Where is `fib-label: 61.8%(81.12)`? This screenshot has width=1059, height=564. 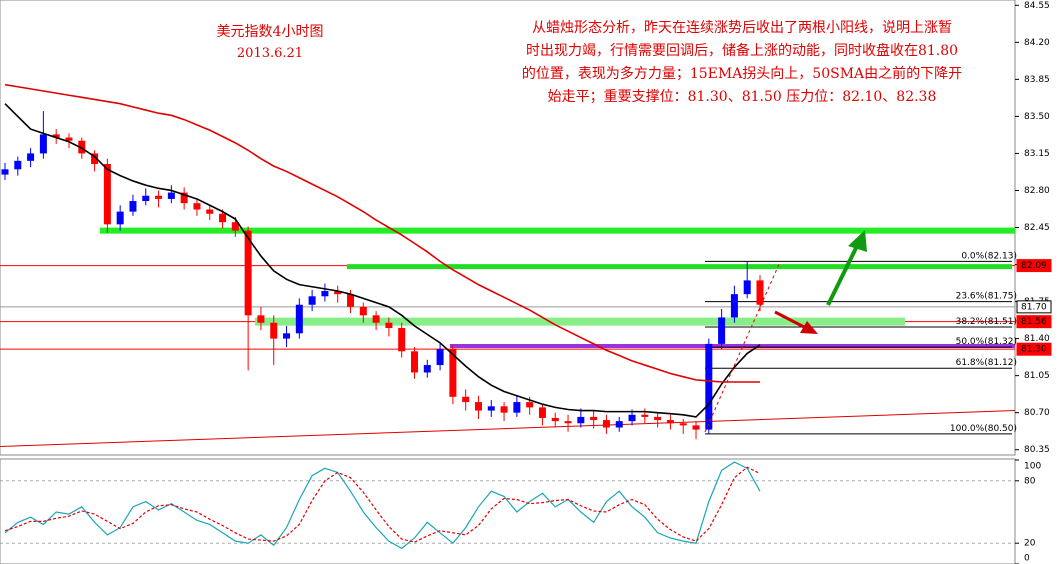
fib-label: 61.8%(81.12) is located at coordinates (986, 363).